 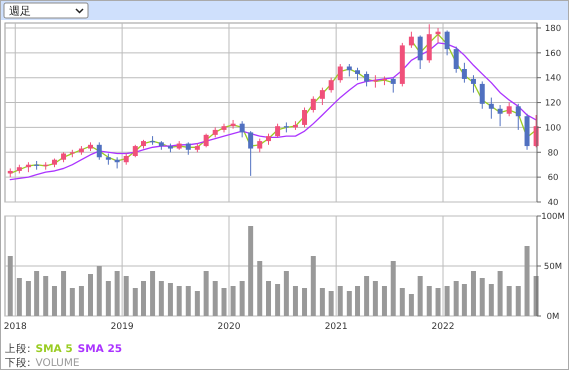 What do you see at coordinates (553, 317) in the screenshot?
I see `y-tick-label: 0M` at bounding box center [553, 317].